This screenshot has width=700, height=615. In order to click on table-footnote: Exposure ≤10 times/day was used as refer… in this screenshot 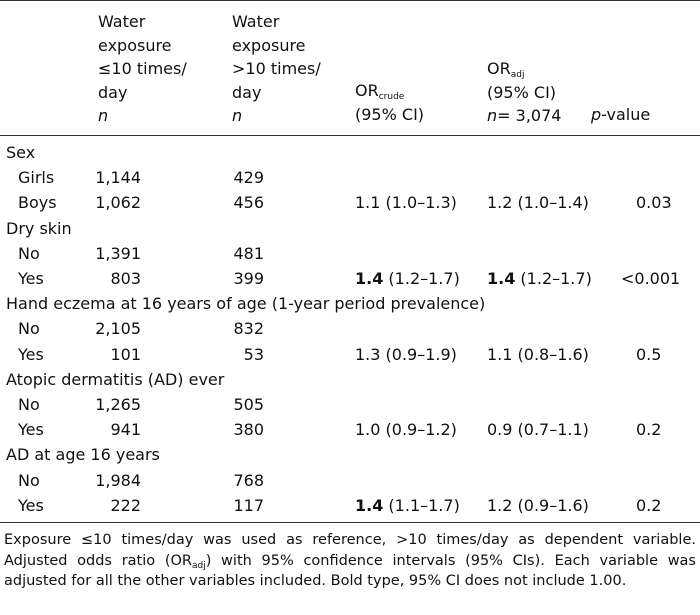, I will do `click(350, 561)`.